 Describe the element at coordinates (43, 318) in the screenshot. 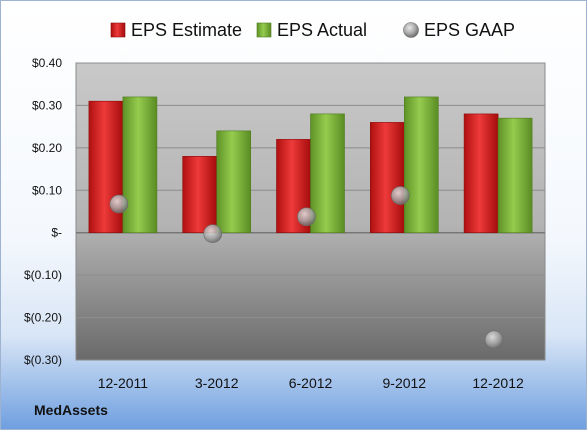

I see `y-tick-label: $(0.20)` at that location.